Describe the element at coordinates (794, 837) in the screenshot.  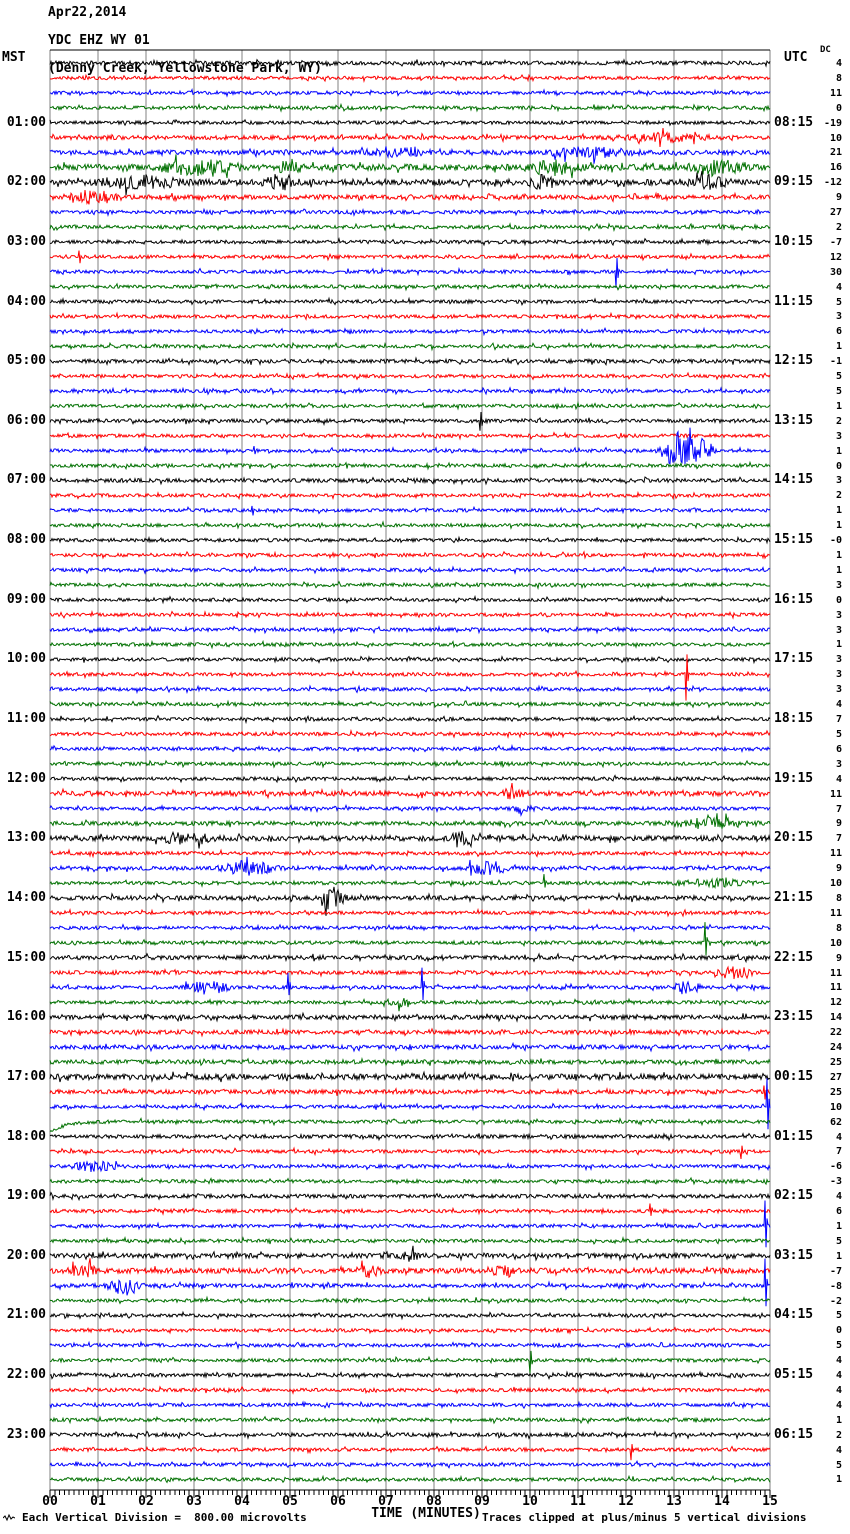
I see `hour-label-utc: 20:15` at that location.